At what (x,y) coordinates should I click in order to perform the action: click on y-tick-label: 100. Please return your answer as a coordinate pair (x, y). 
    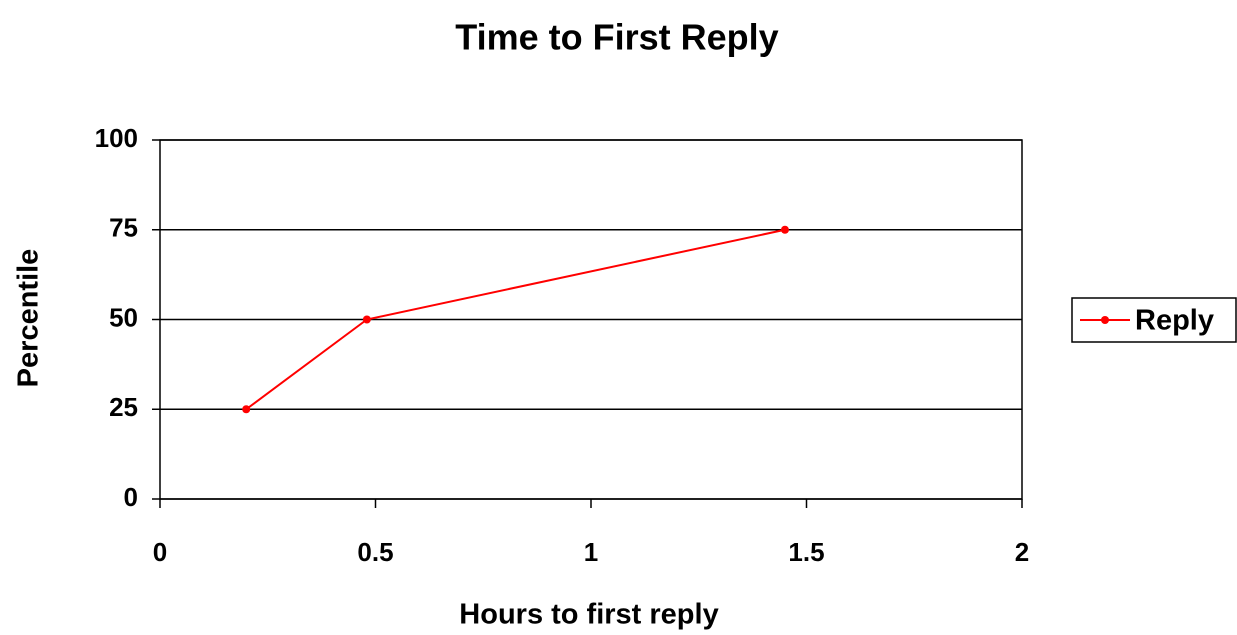
    Looking at the image, I should click on (116, 138).